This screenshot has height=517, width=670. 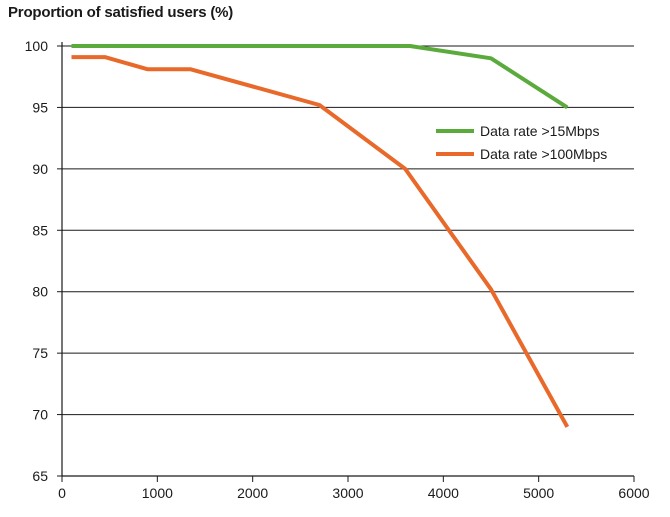 I want to click on y-tick-label-100: 100, so click(x=37, y=46).